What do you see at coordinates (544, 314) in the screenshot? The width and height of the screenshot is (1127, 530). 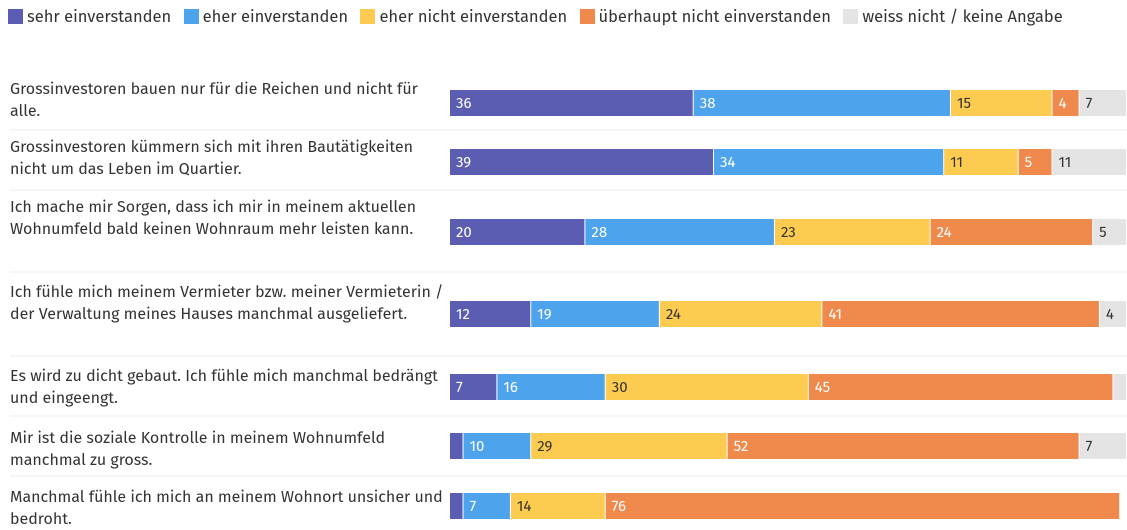 I see `data-label: 19` at bounding box center [544, 314].